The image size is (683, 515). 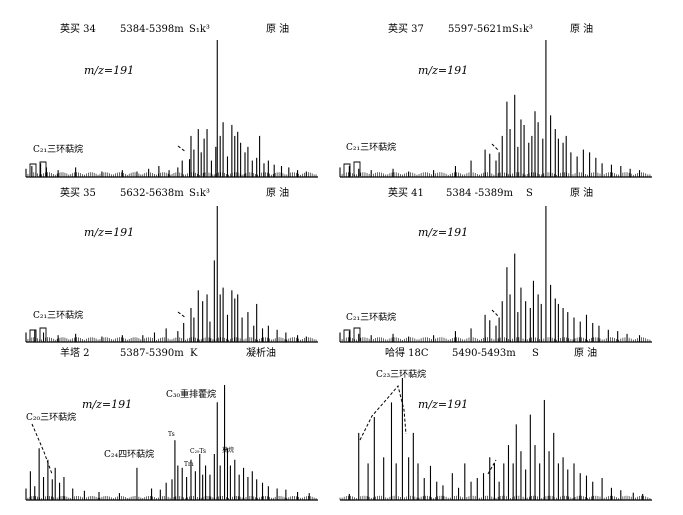 I want to click on peak-annotation: Ts, so click(x=171, y=434).